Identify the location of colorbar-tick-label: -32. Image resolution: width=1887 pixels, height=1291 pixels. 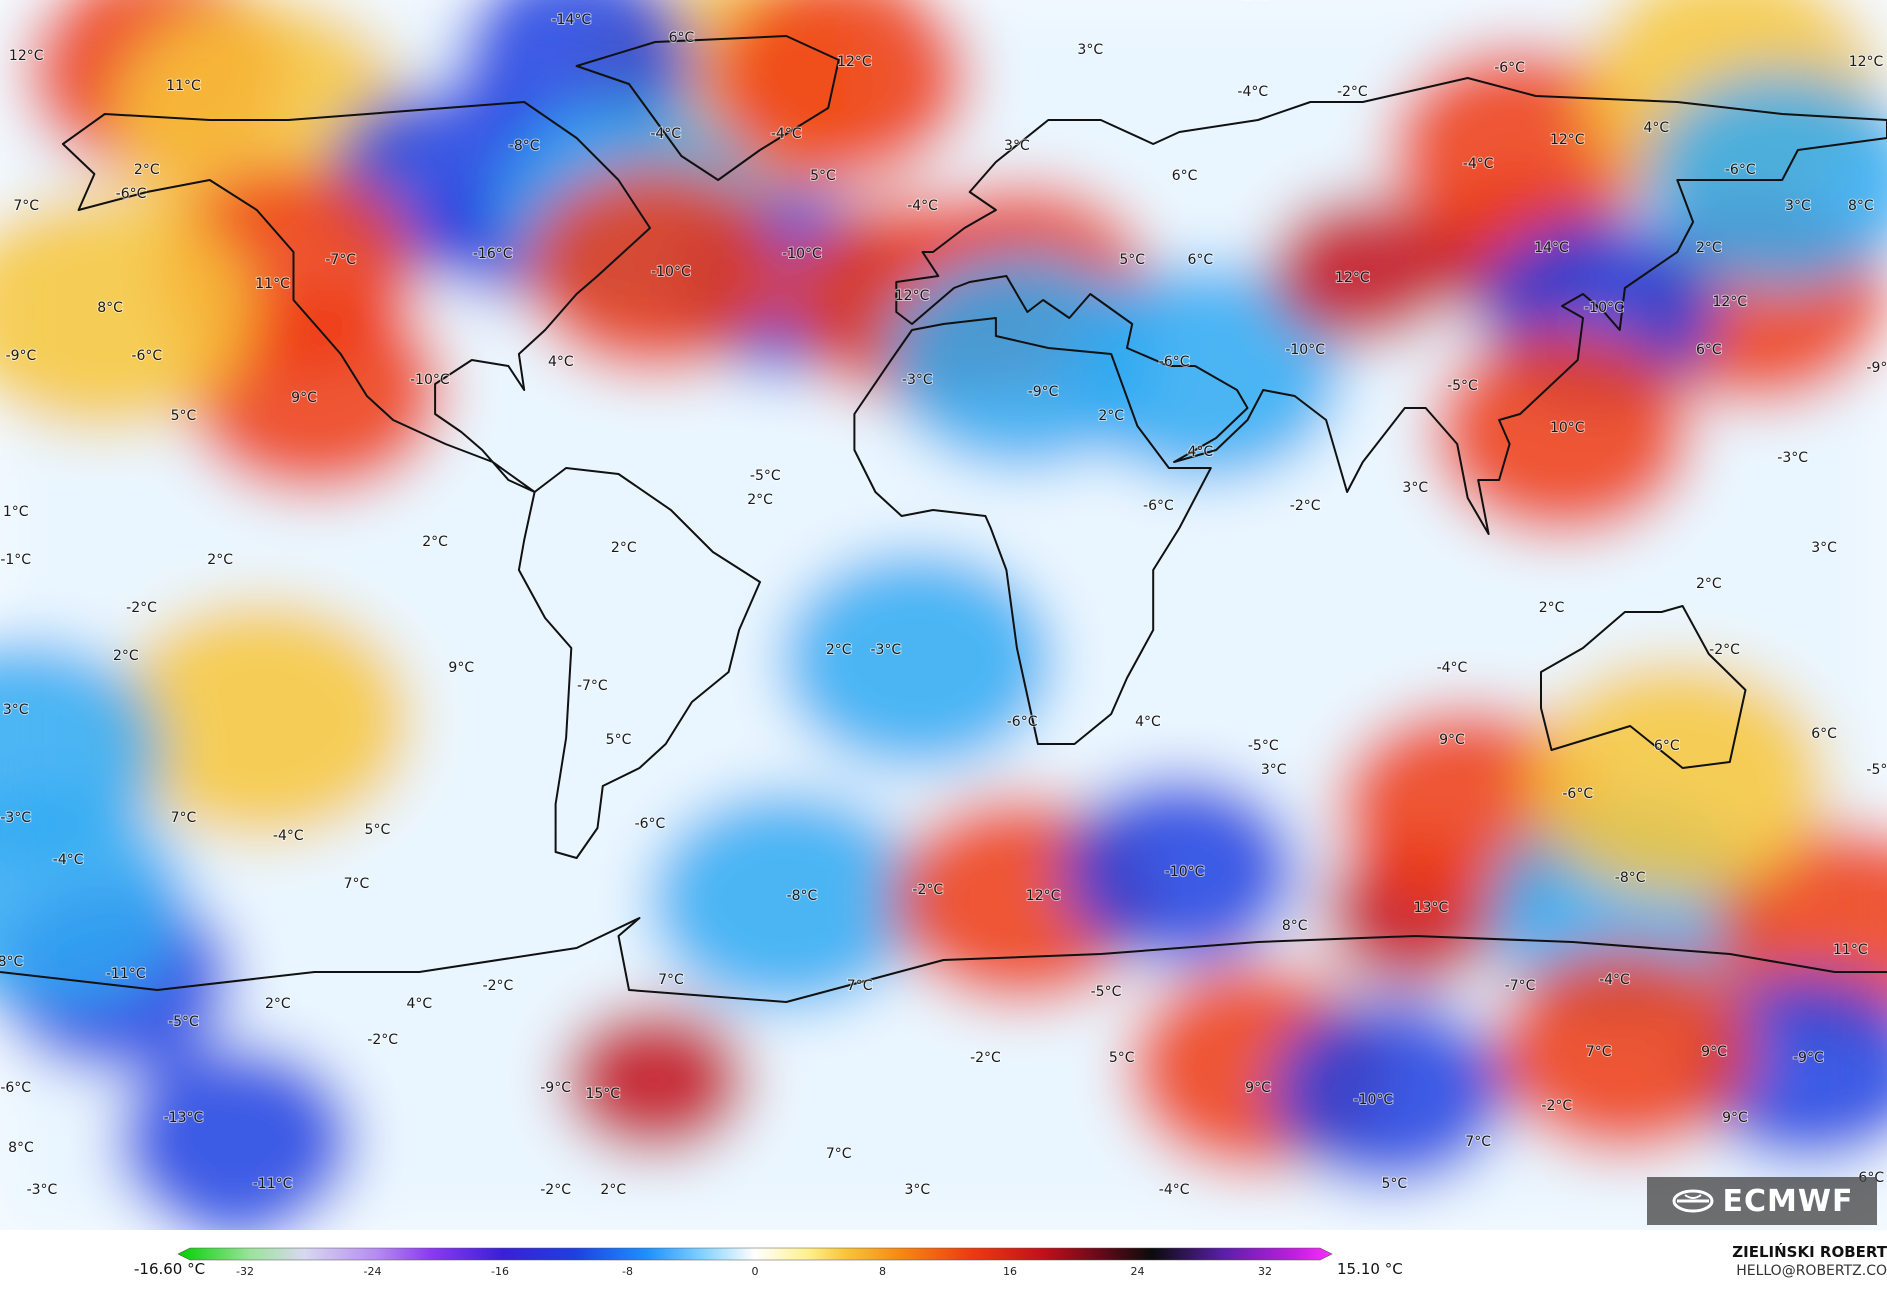
(245, 1271).